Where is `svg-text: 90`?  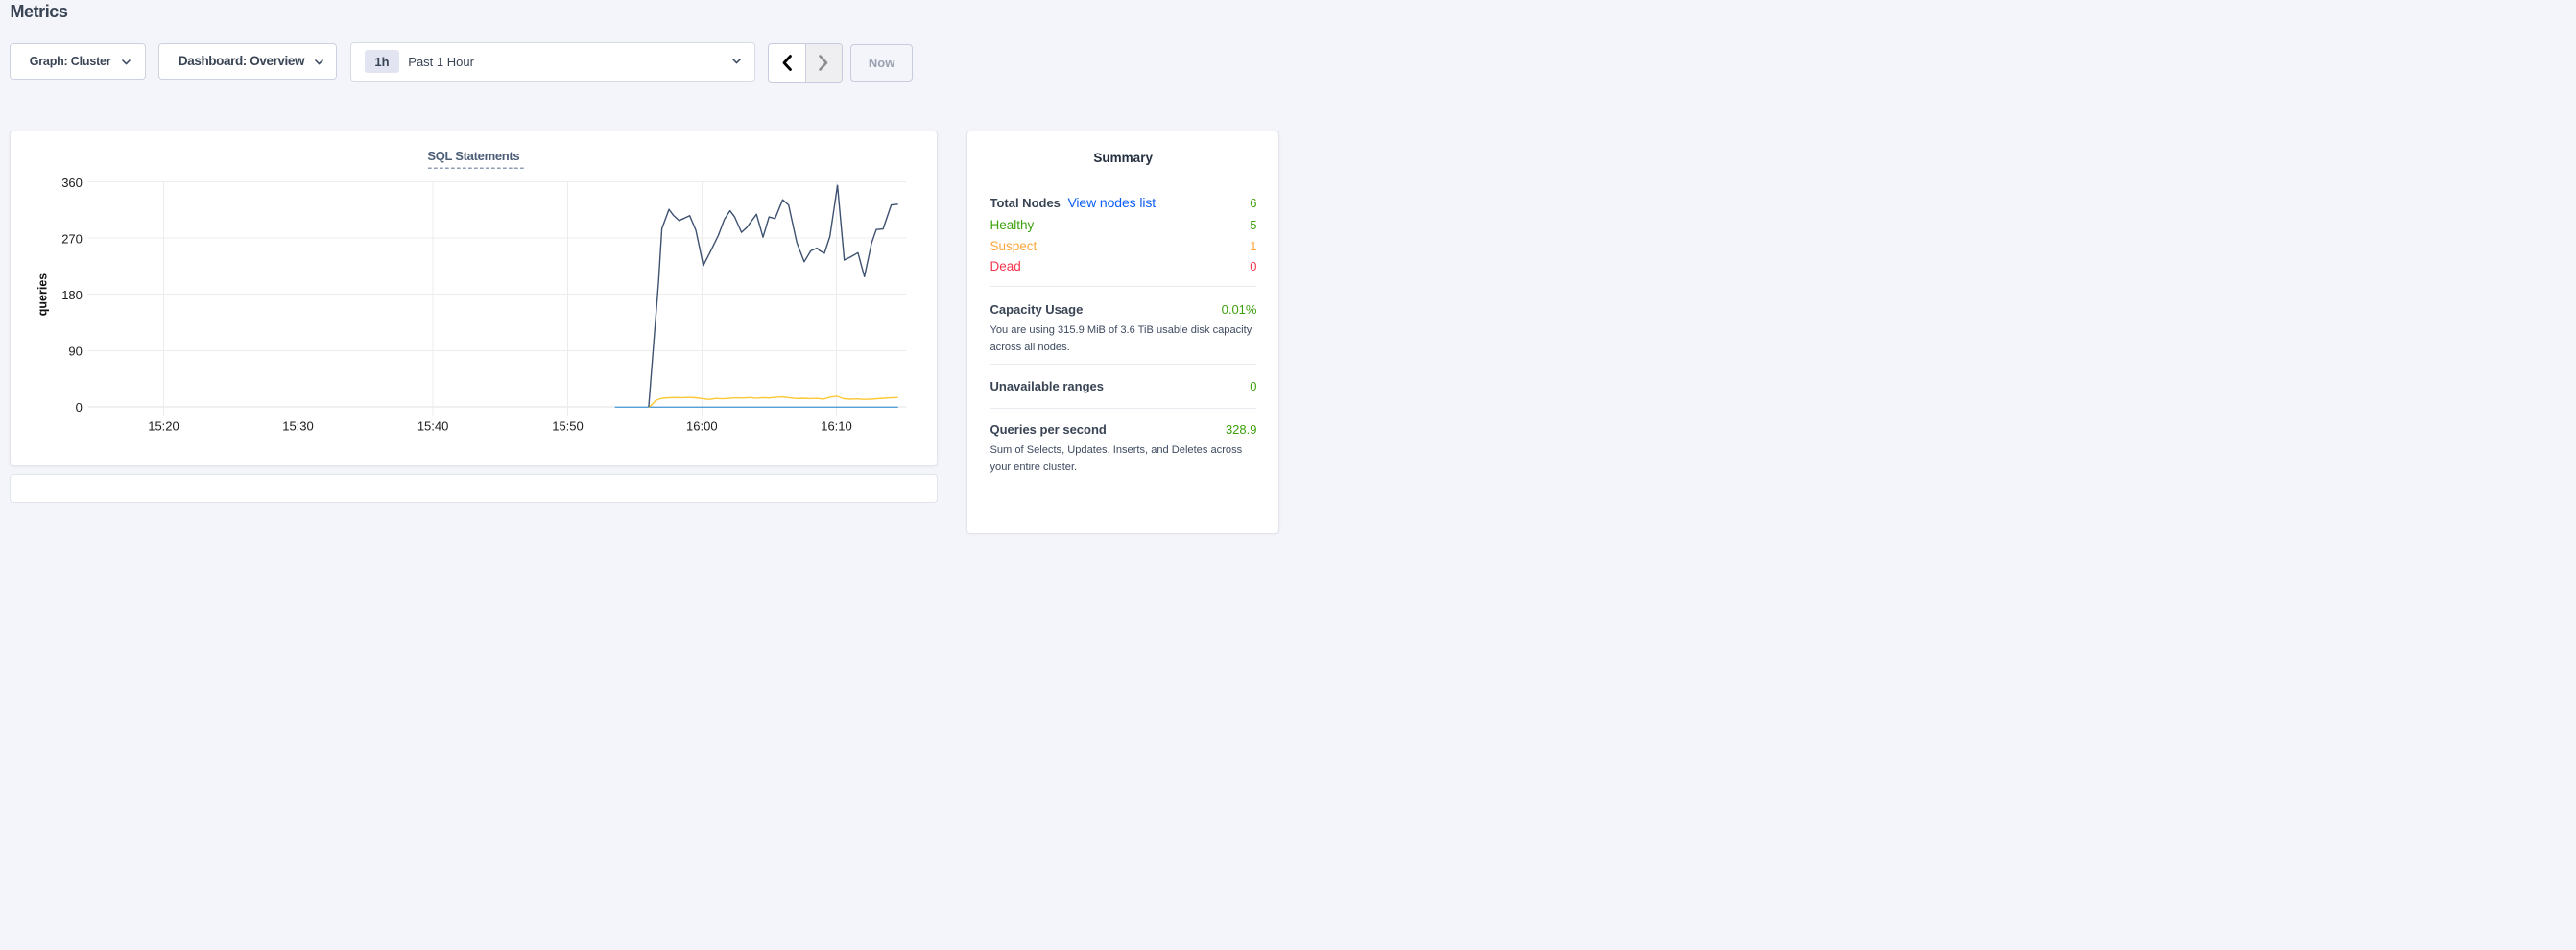
svg-text: 90 is located at coordinates (75, 351).